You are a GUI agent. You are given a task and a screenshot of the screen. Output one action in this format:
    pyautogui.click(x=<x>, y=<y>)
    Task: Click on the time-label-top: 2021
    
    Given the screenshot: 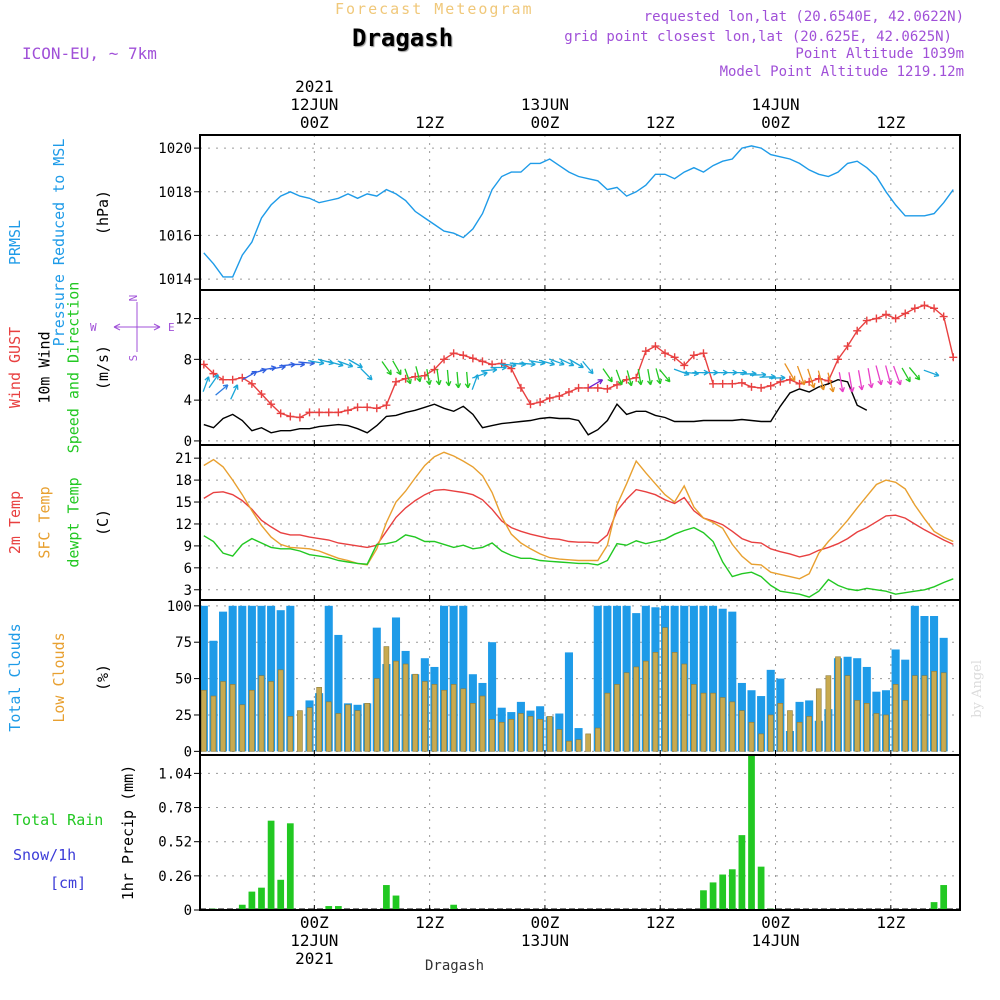 What is the action you would take?
    pyautogui.click(x=314, y=86)
    